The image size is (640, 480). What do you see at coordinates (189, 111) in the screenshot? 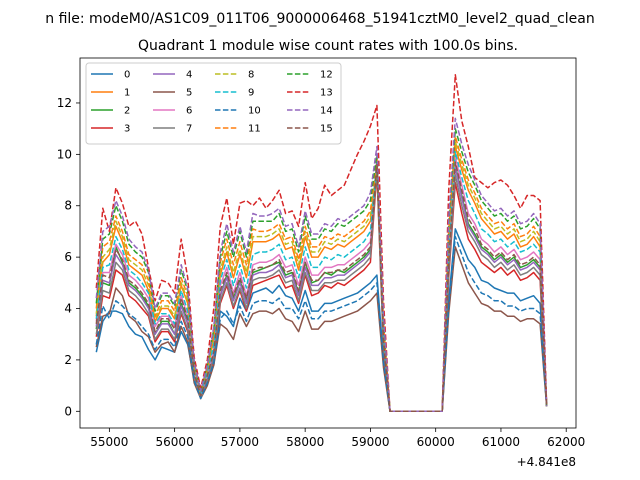
I see `legend-label-6: 6` at bounding box center [189, 111].